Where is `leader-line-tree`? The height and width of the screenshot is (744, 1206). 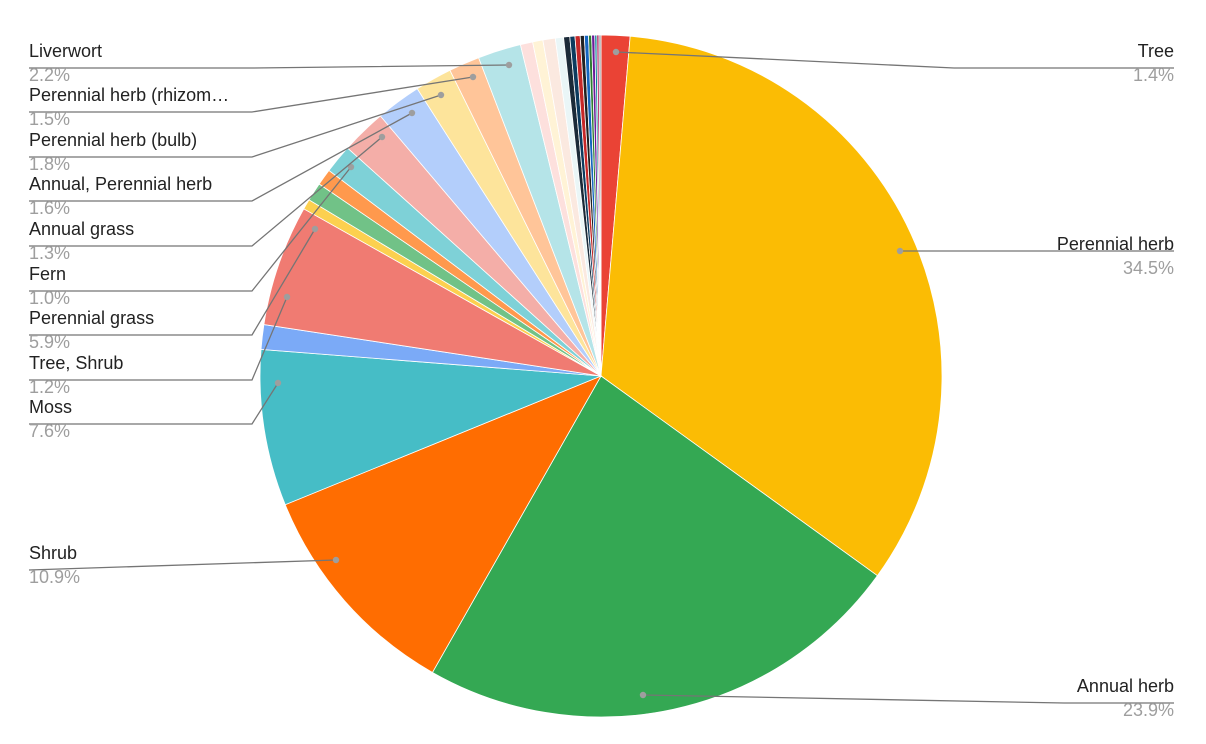 leader-line-tree is located at coordinates (894, 60).